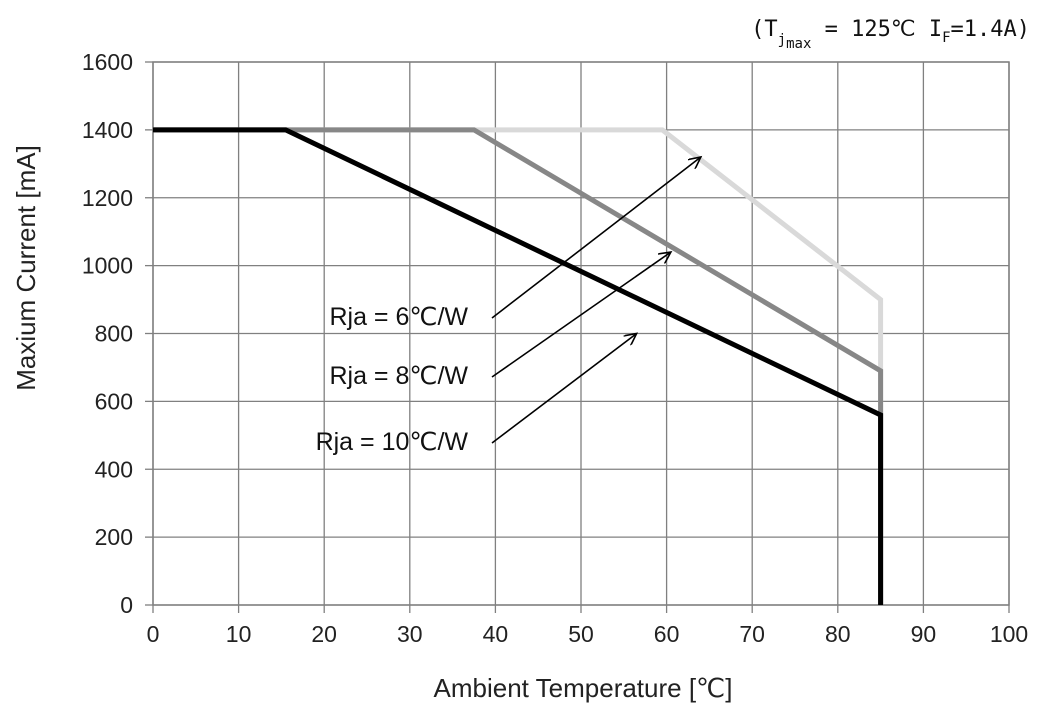 Image resolution: width=1043 pixels, height=704 pixels. I want to click on y-tick-label: 1600, so click(107, 62).